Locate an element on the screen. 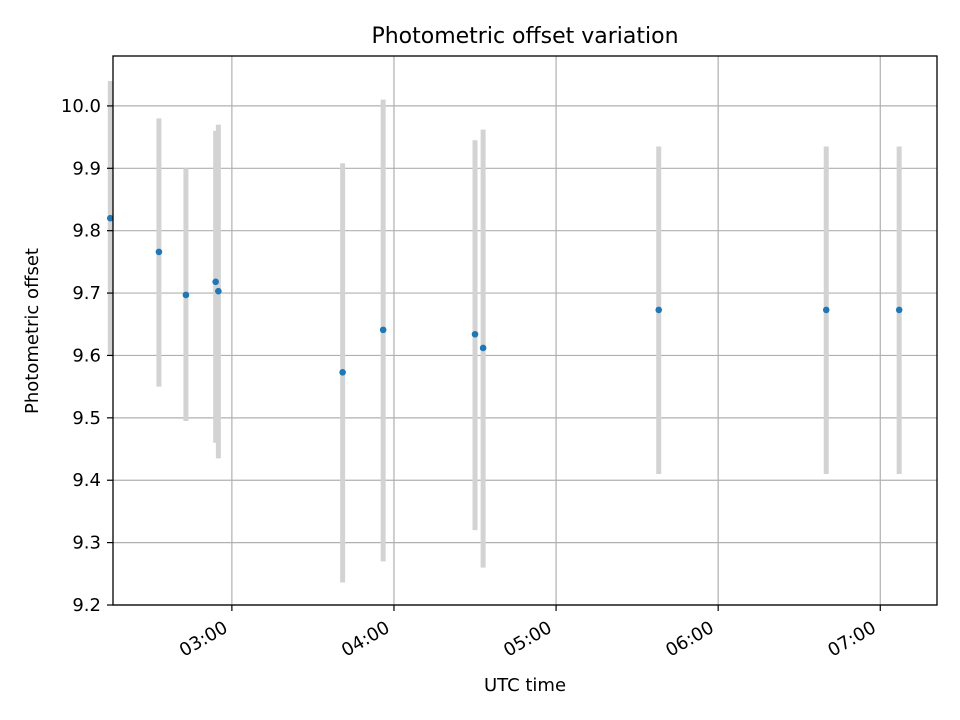 This screenshot has height=720, width=960. y-axis-label: Photometric offset is located at coordinates (32, 331).